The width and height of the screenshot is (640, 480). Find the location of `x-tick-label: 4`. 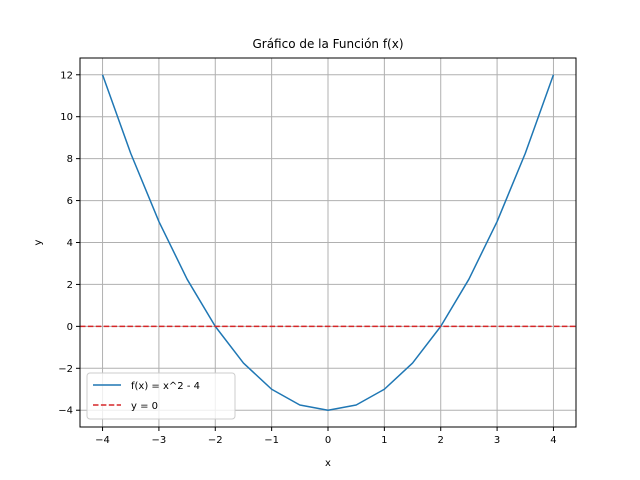

x-tick-label: 4 is located at coordinates (553, 440).